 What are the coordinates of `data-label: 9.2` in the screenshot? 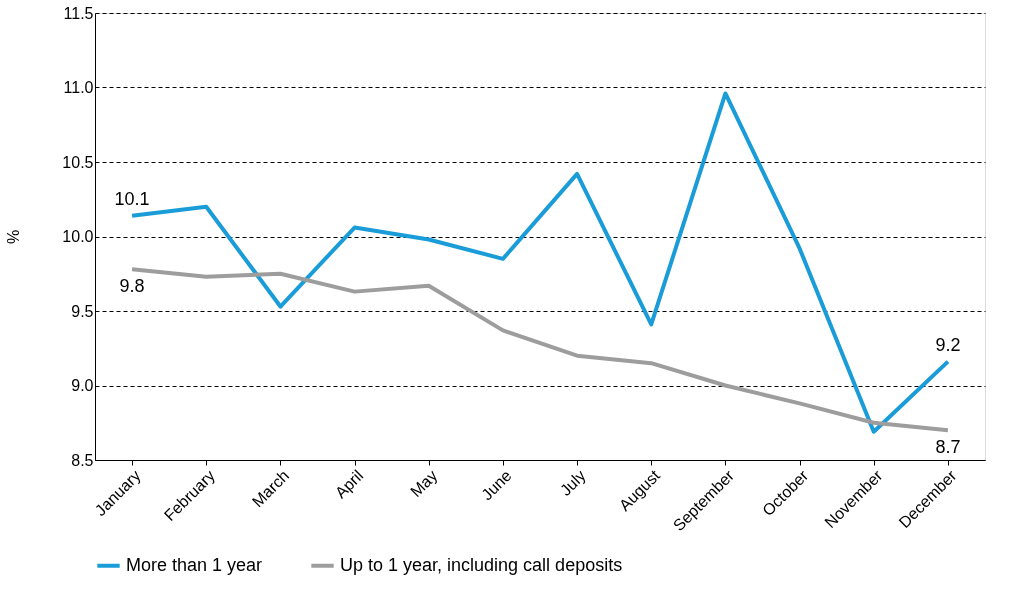 It's located at (948, 344).